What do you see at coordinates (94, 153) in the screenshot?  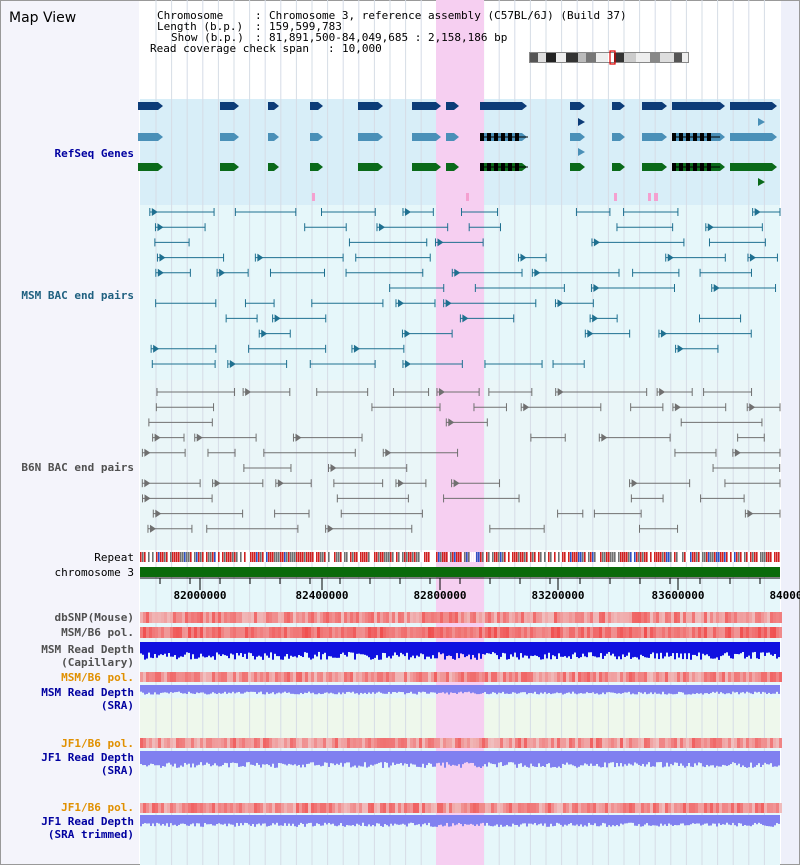 I see `track-label-refseq: RefSeq Genes` at bounding box center [94, 153].